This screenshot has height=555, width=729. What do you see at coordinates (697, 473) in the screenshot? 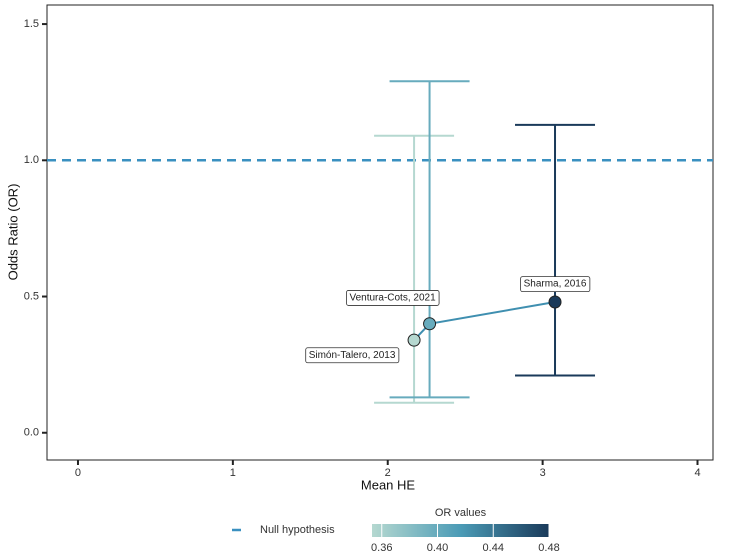
I see `x-tick-label: 4` at bounding box center [697, 473].